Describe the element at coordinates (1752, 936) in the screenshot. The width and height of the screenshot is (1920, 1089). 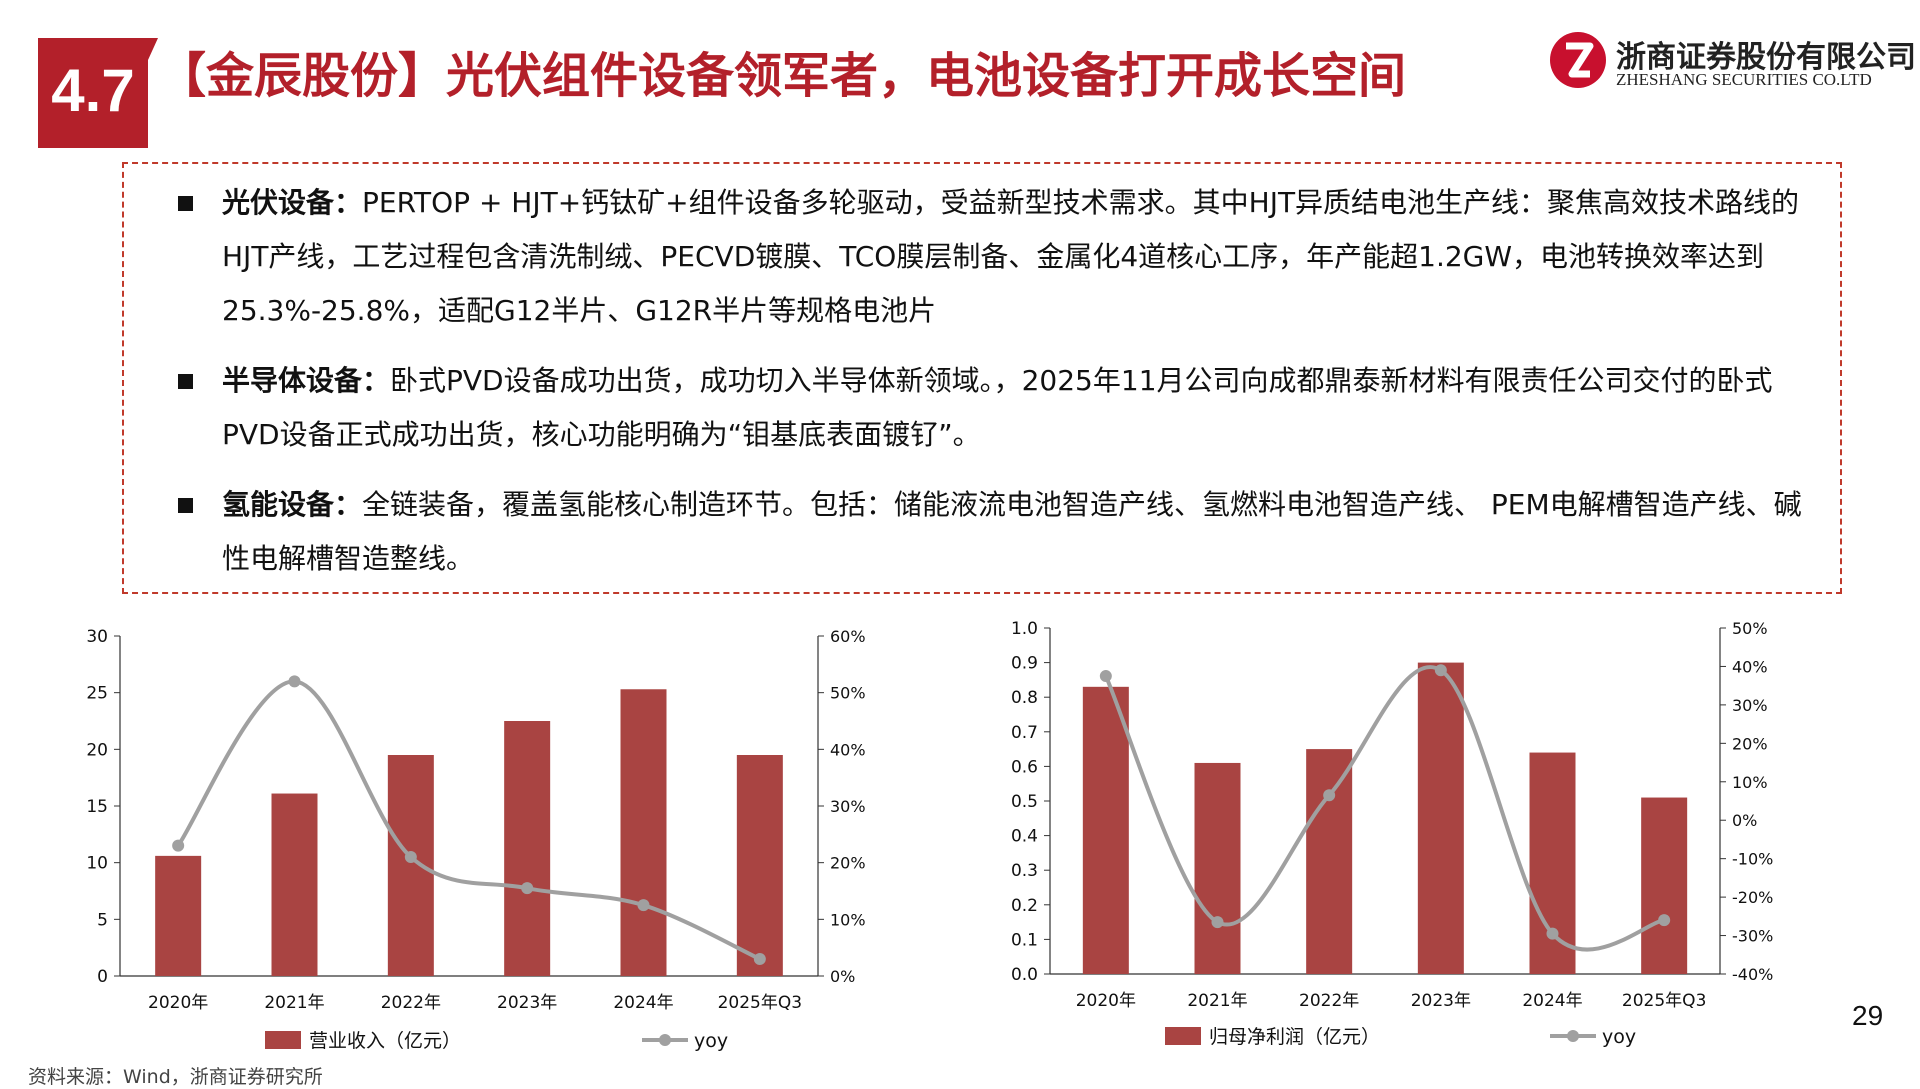
I see `right-tick-label: -30%` at that location.